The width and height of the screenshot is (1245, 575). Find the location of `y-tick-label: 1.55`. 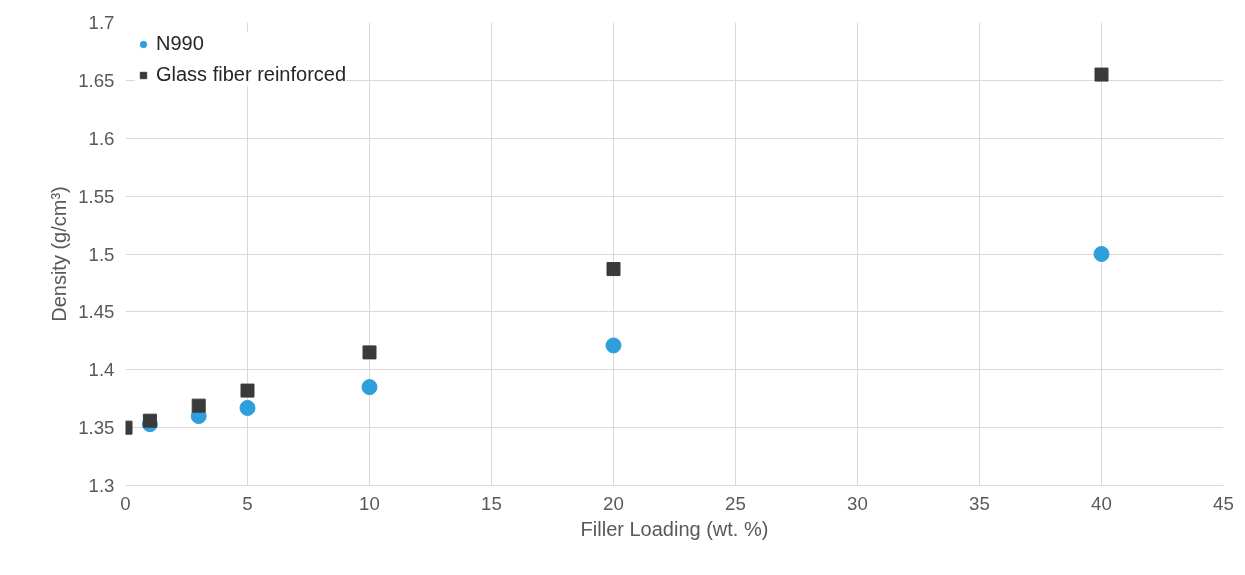

y-tick-label: 1.55 is located at coordinates (96, 196).